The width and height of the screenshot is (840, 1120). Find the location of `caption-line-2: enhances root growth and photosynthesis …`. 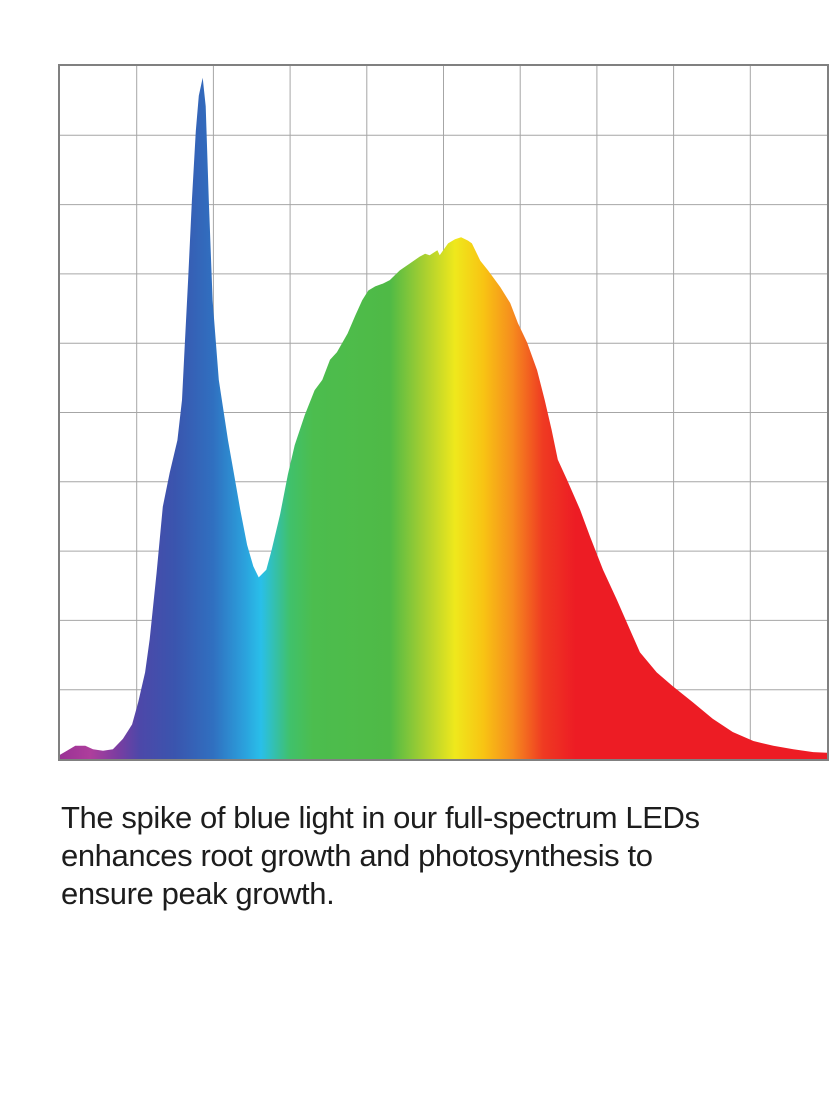

caption-line-2: enhances root growth and photosynthesis … is located at coordinates (357, 855).